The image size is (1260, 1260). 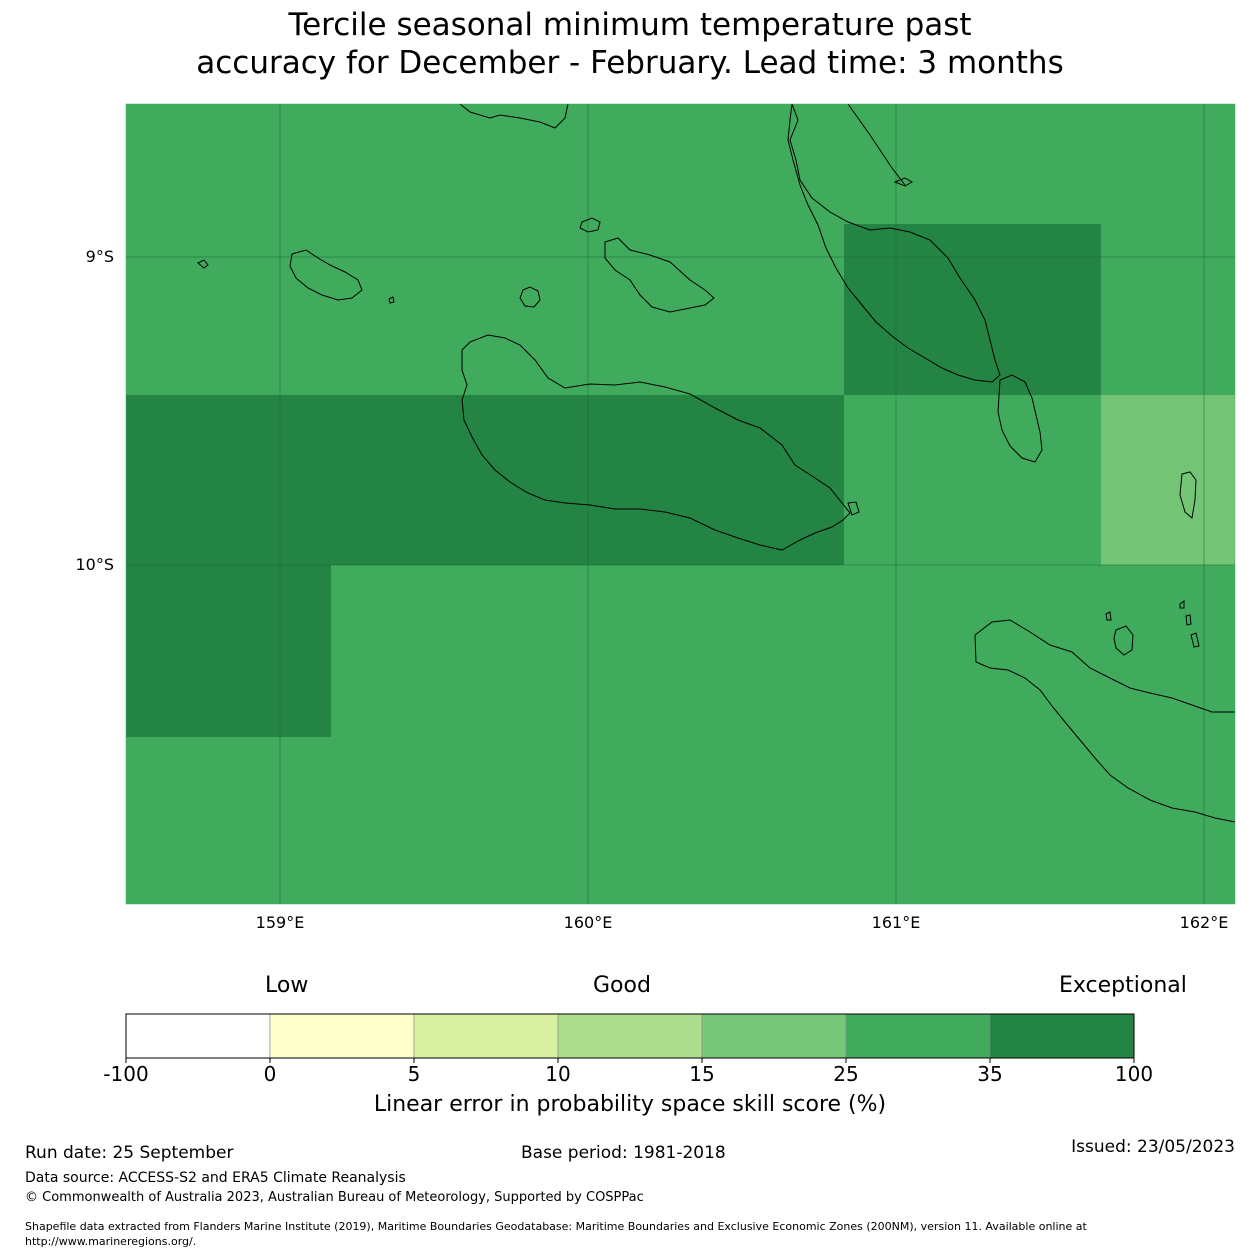 I want to click on colorbar-tick: 0, so click(x=270, y=1074).